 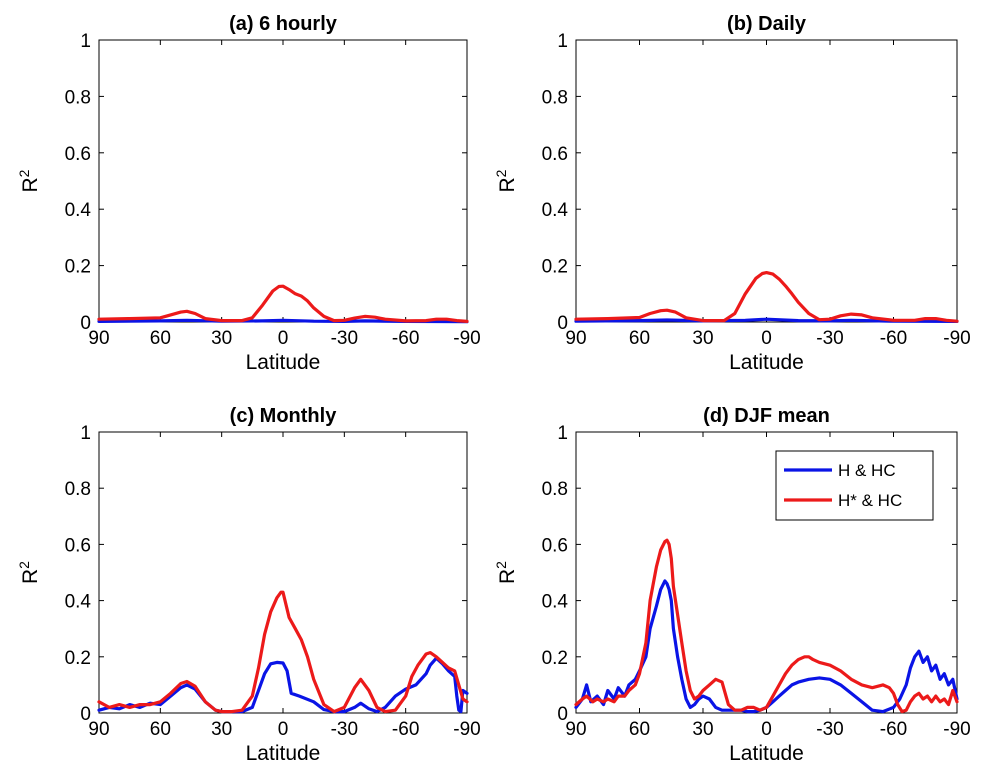 I want to click on chart-title: (d) DJF mean, so click(x=766, y=416).